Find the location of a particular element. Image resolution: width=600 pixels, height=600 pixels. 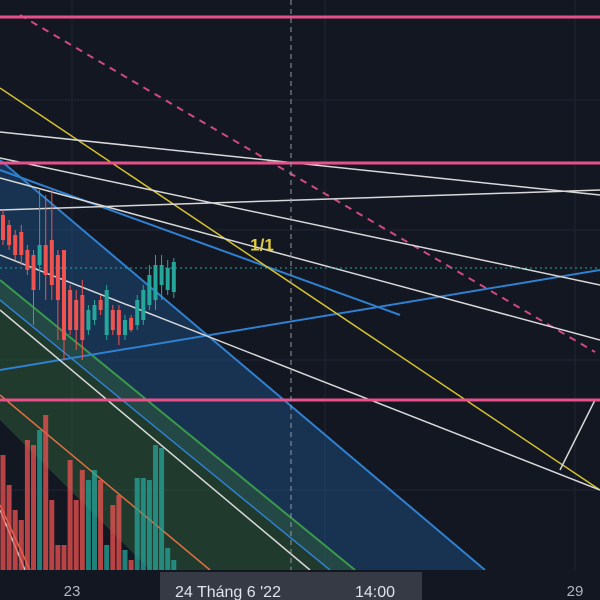

x-tick-label: 23 is located at coordinates (72, 591).